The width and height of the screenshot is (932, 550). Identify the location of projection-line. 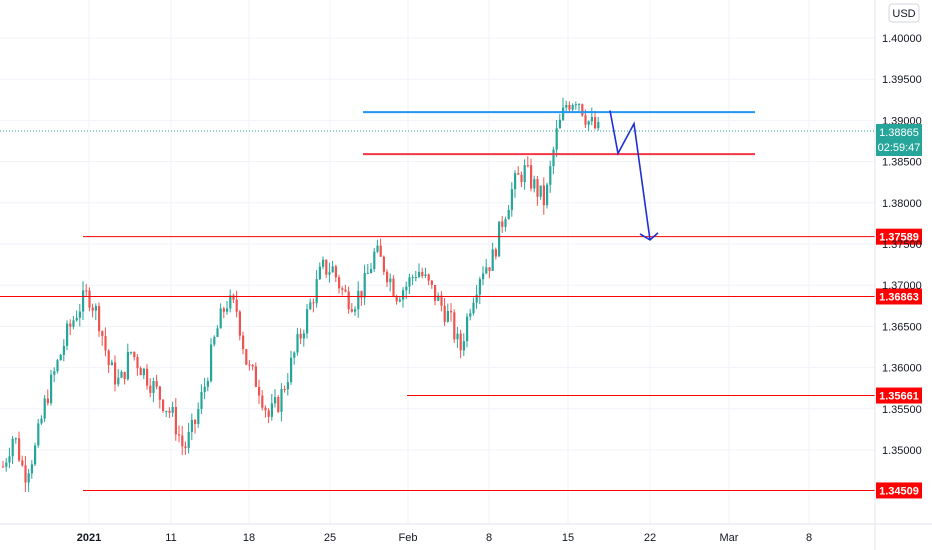
(630, 175).